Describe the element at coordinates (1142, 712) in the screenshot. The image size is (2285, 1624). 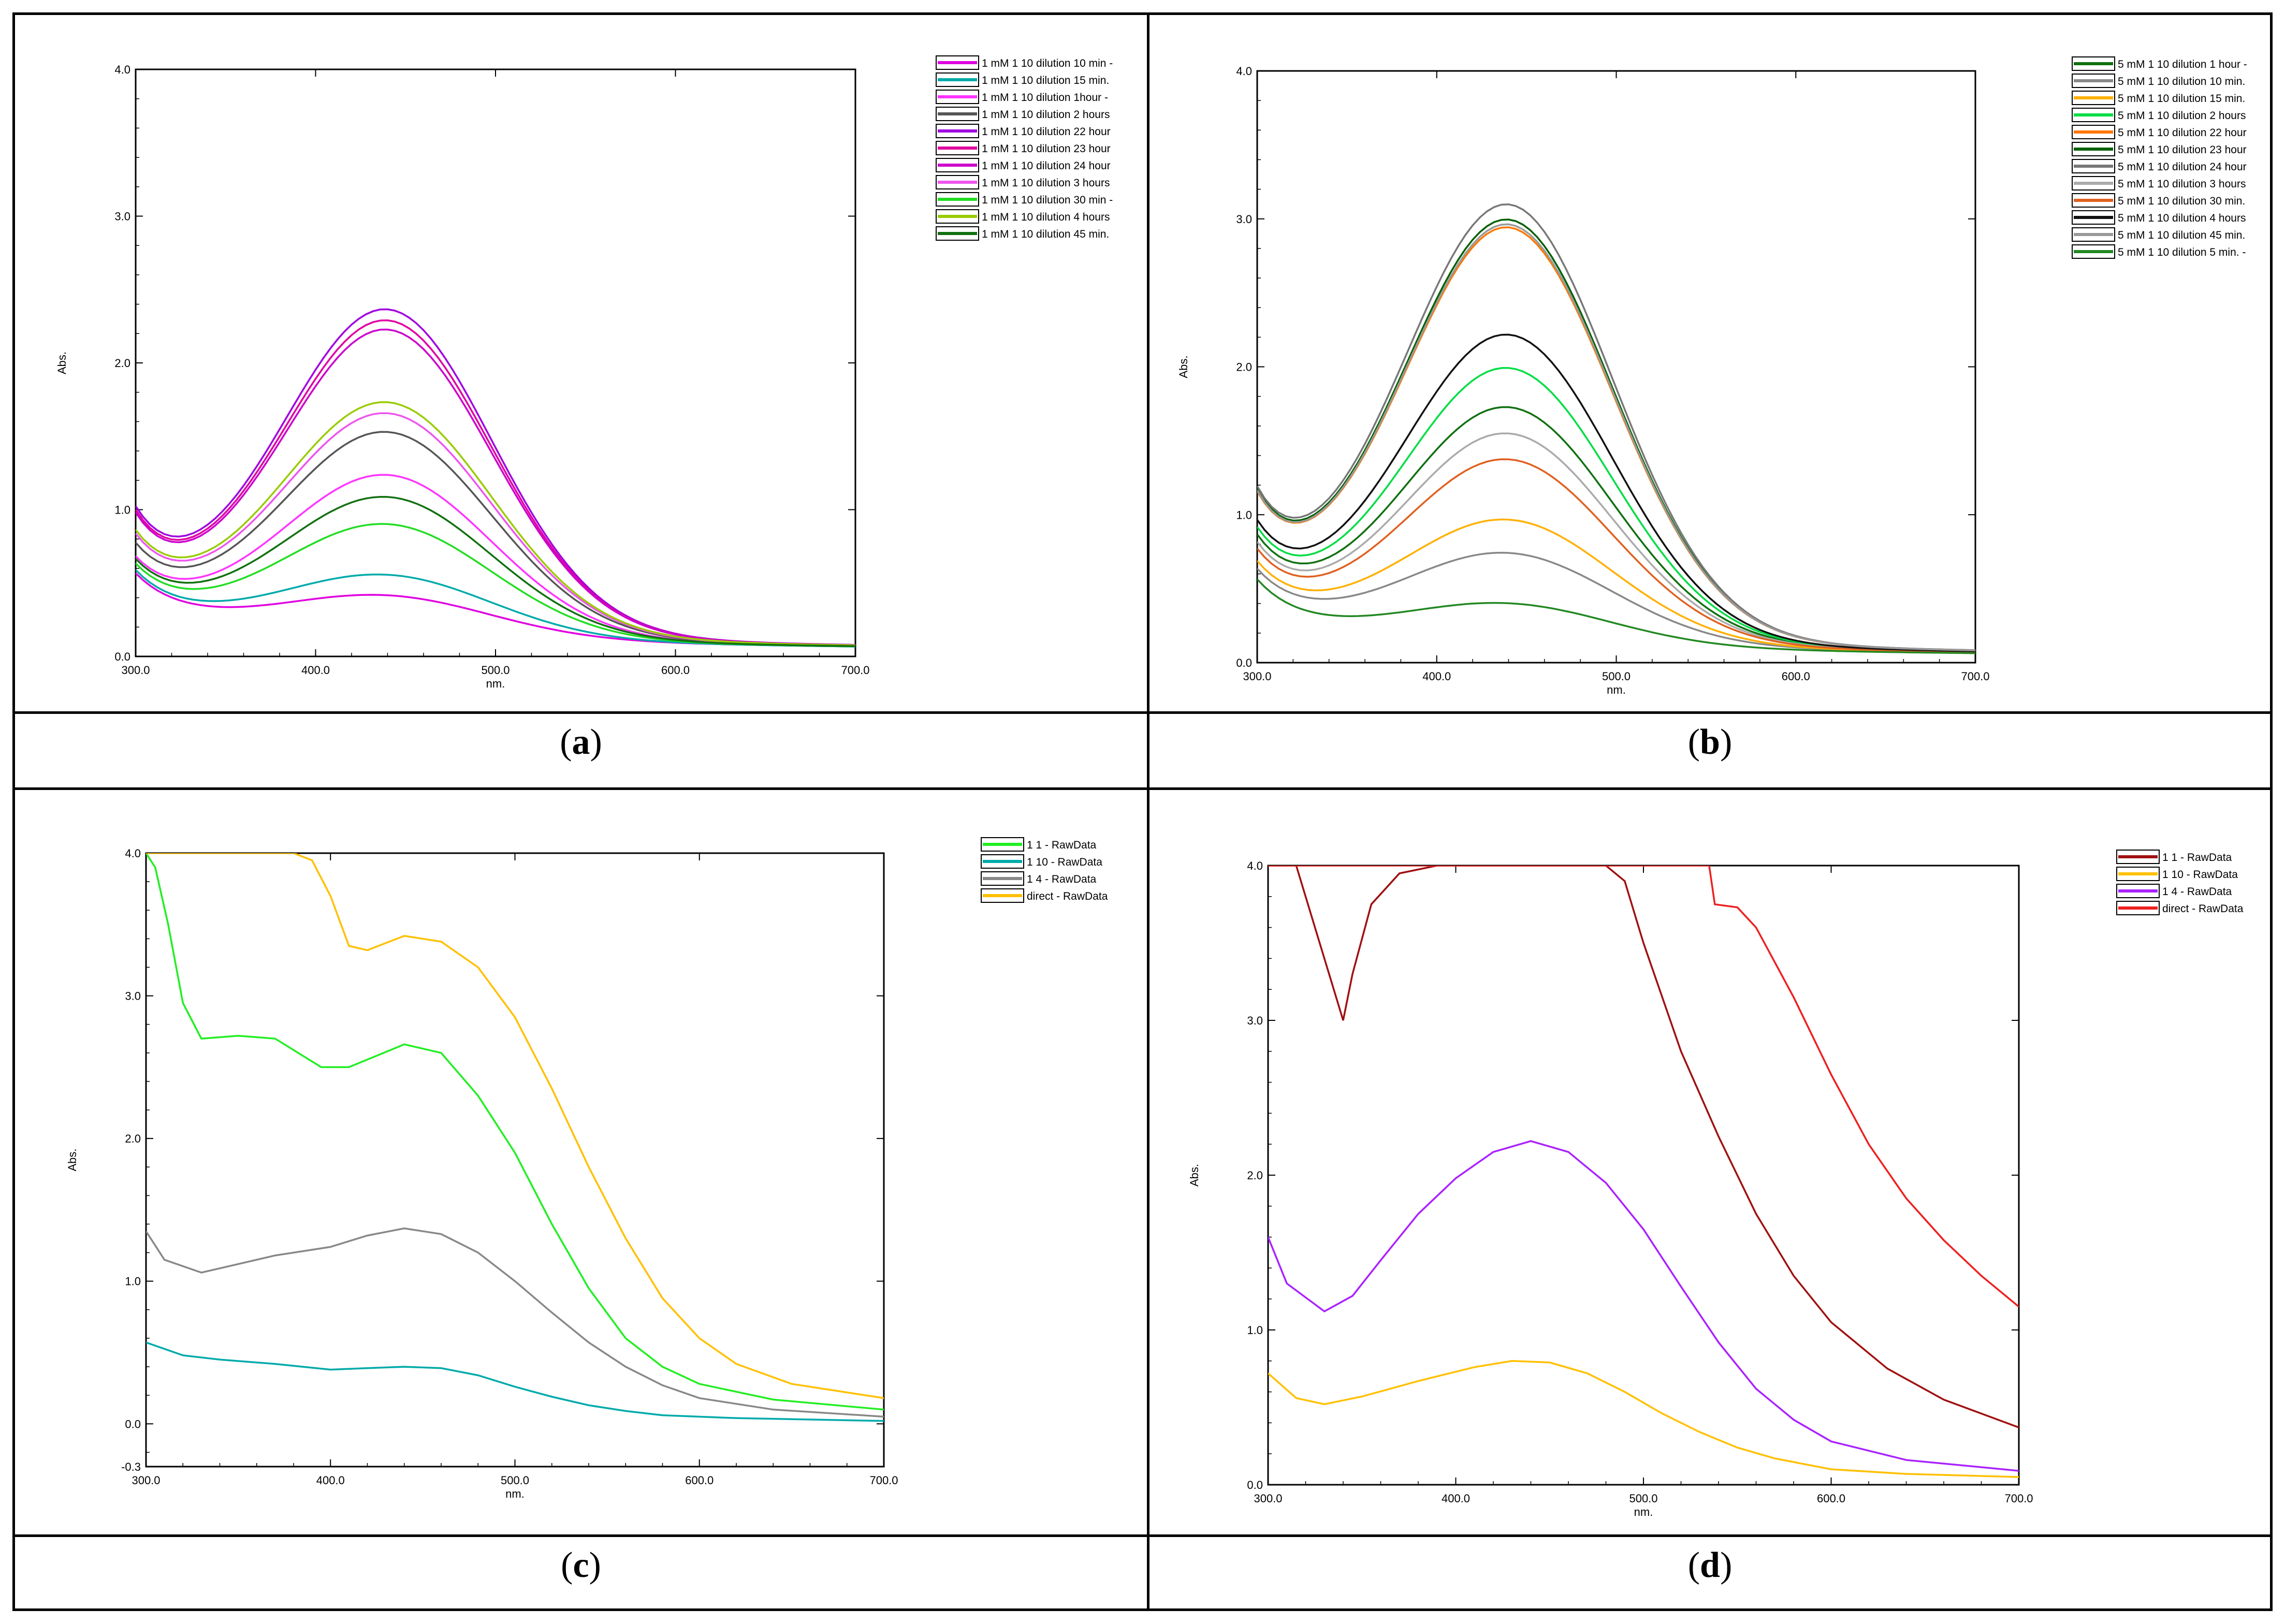
I see `row-divider-a` at that location.